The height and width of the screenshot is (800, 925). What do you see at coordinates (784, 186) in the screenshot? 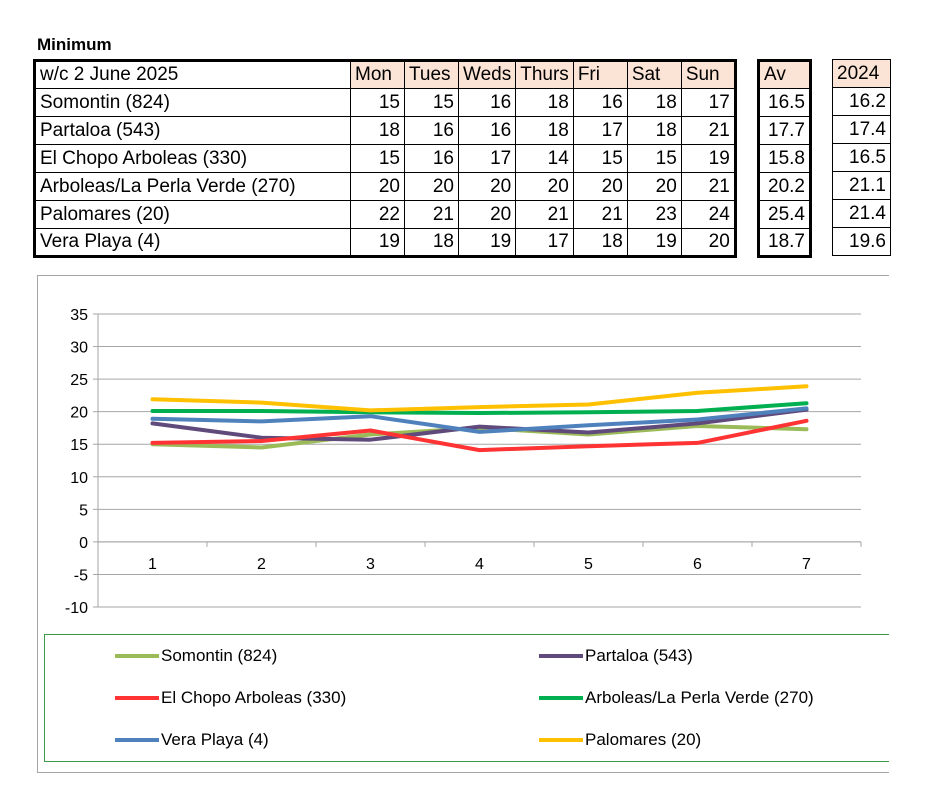
I see `average-cell: 20.2` at bounding box center [784, 186].